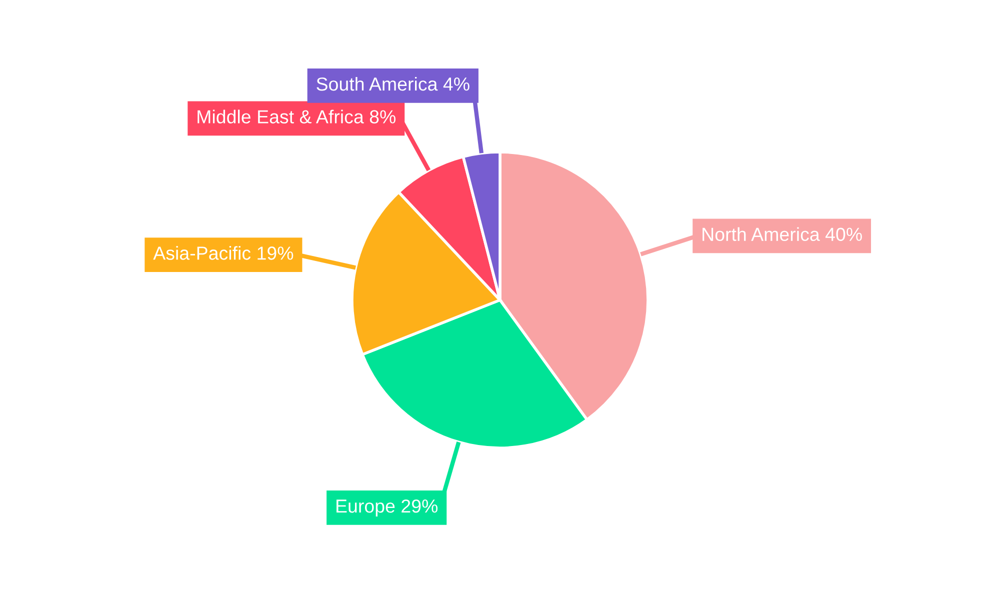  Describe the element at coordinates (297, 117) in the screenshot. I see `slice-label: Middle East & Africa 8%` at that location.